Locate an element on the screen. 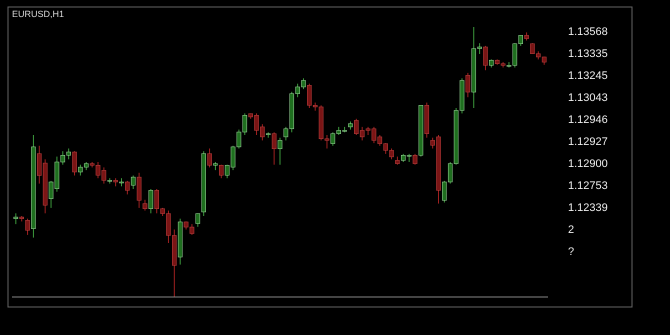 Image resolution: width=670 pixels, height=335 pixels. text: 2 is located at coordinates (571, 230).